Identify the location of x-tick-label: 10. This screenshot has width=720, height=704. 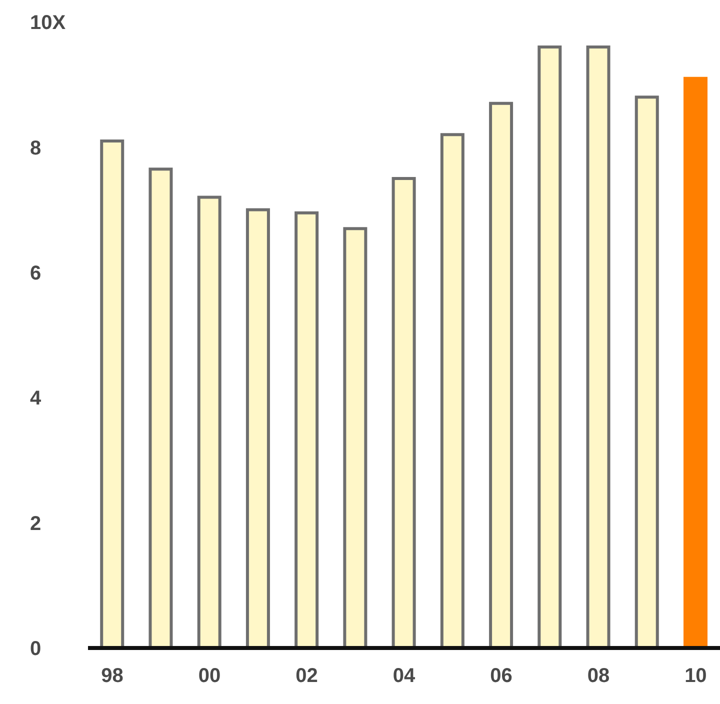
(695, 676).